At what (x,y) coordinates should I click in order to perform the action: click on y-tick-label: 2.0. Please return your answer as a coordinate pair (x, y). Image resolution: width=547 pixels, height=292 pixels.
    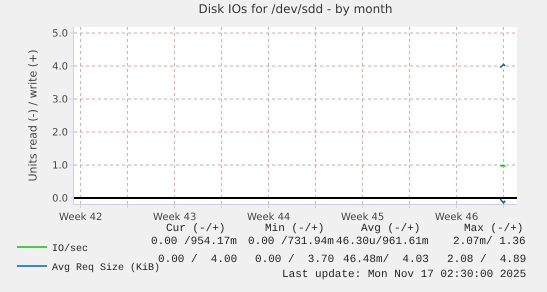
    Looking at the image, I should click on (60, 133).